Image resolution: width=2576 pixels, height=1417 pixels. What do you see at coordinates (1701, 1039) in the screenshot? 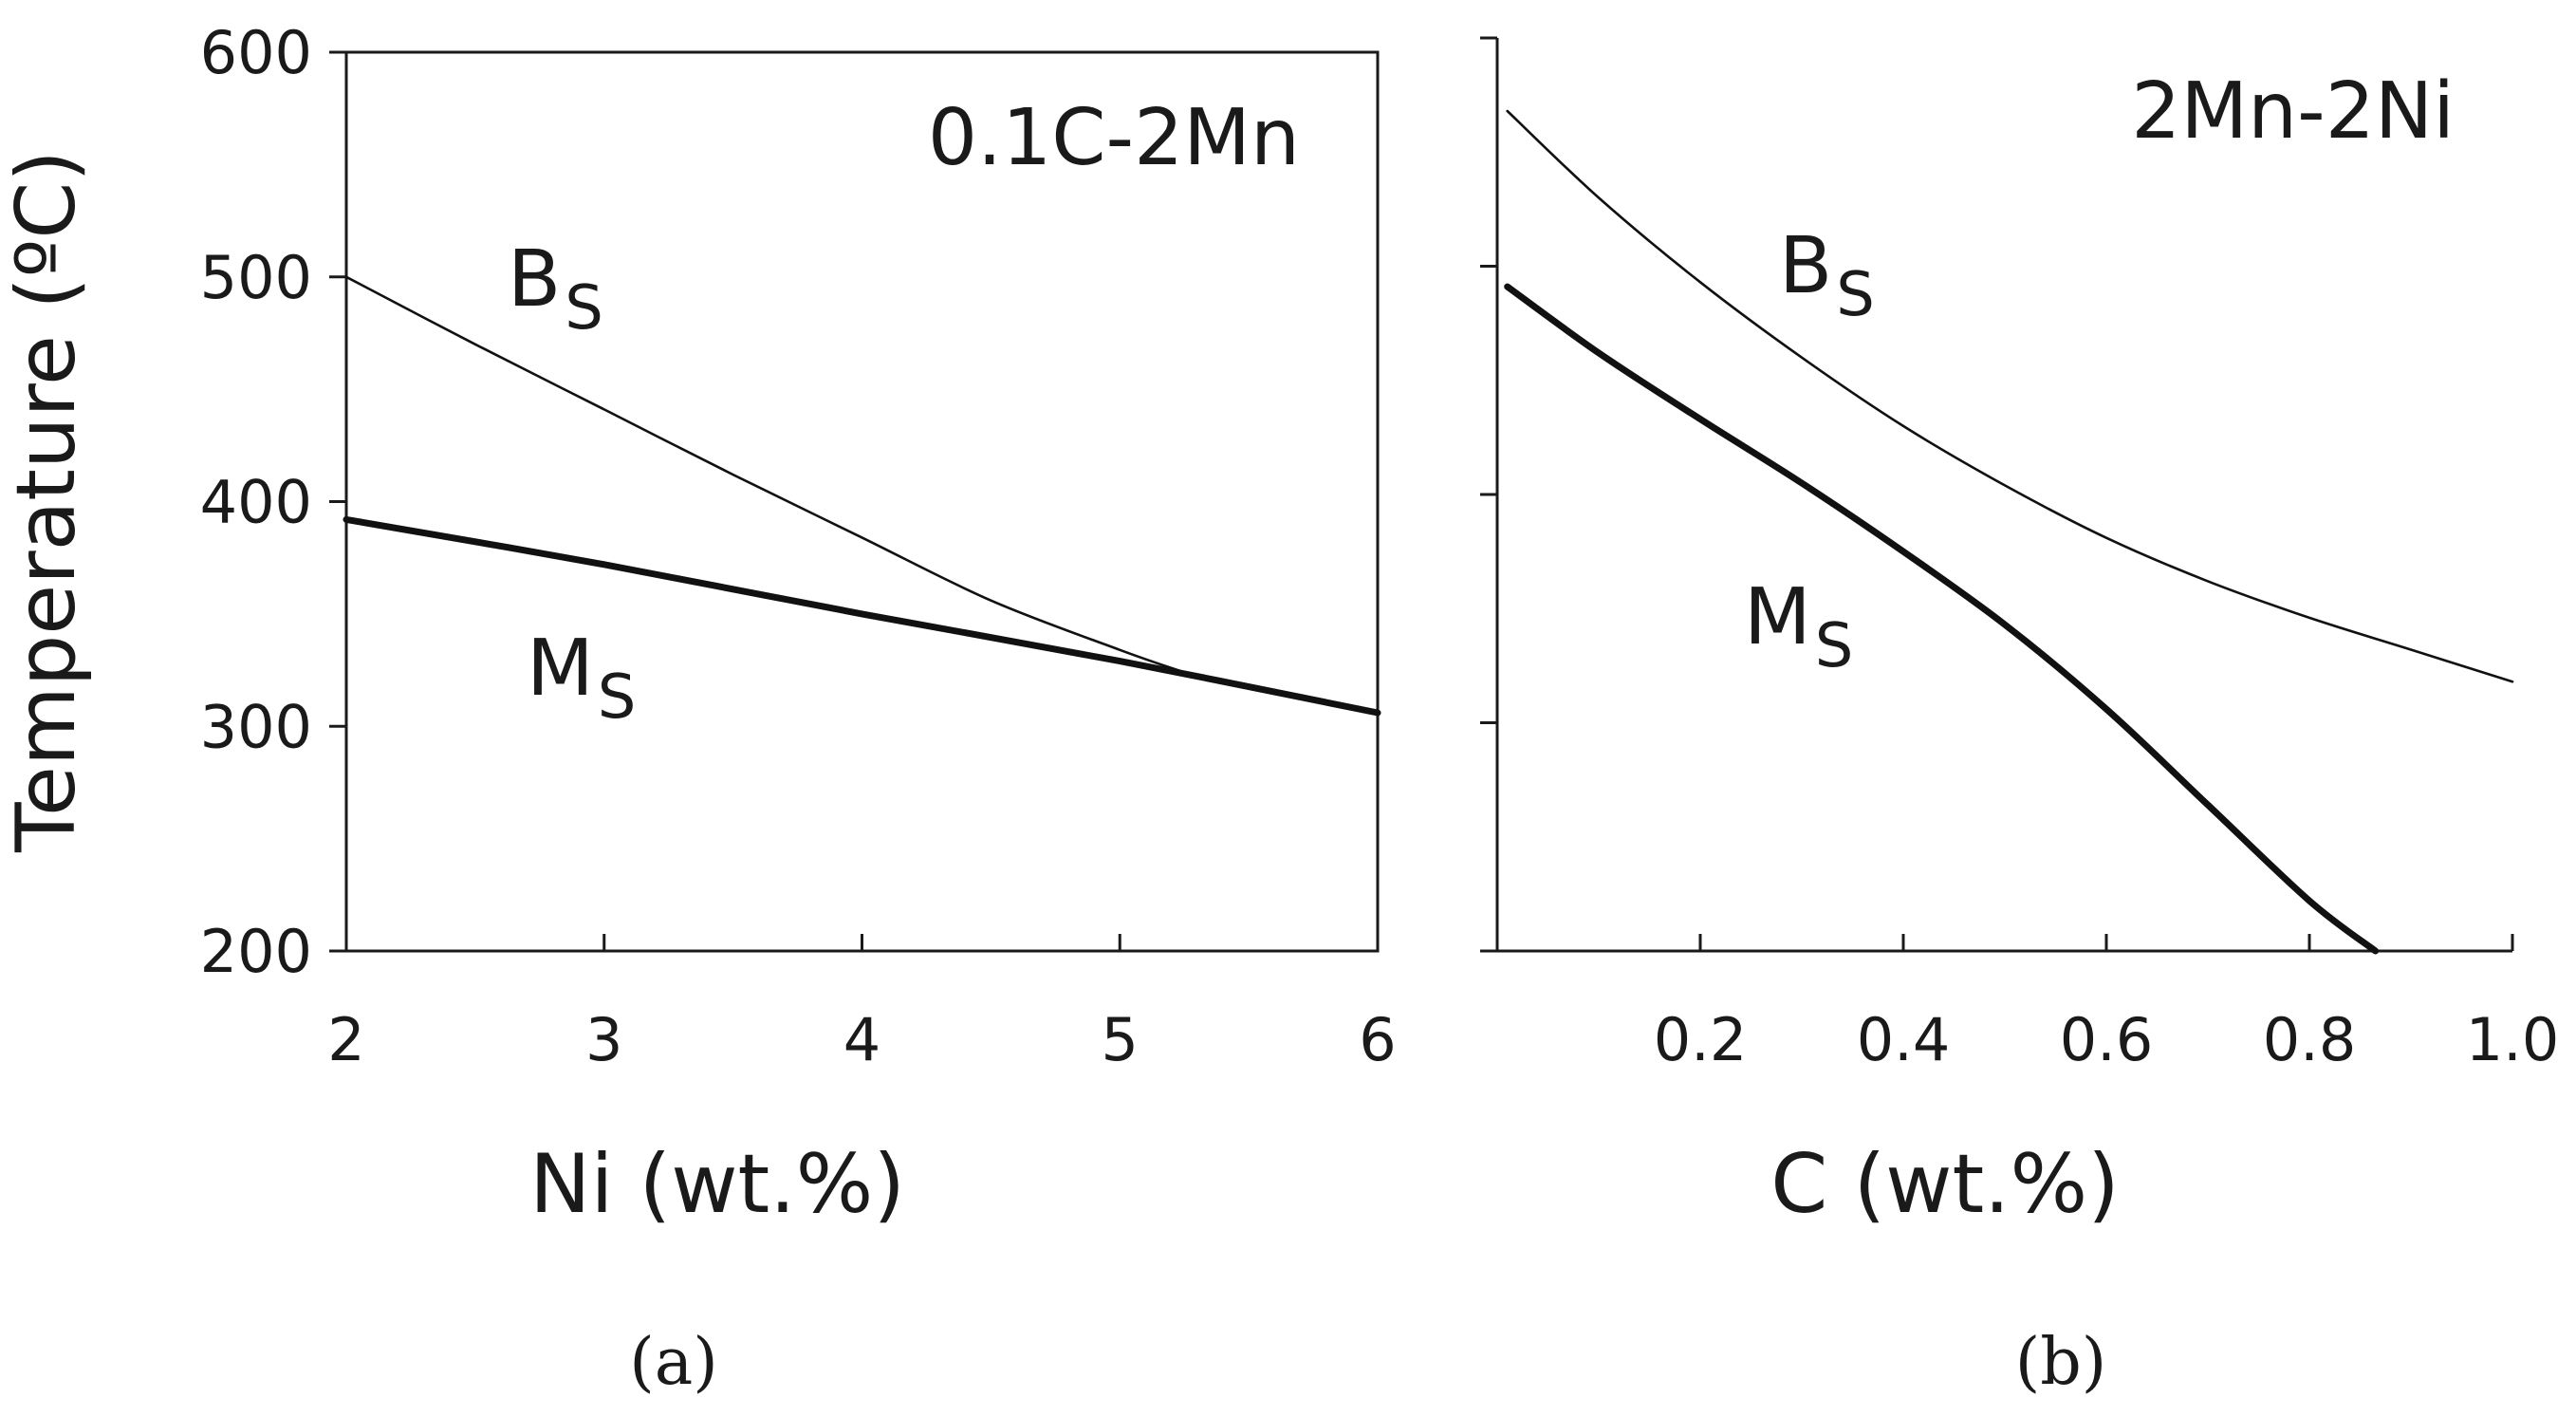
I see `panel-b-x-tick-label: 0.2` at bounding box center [1701, 1039].